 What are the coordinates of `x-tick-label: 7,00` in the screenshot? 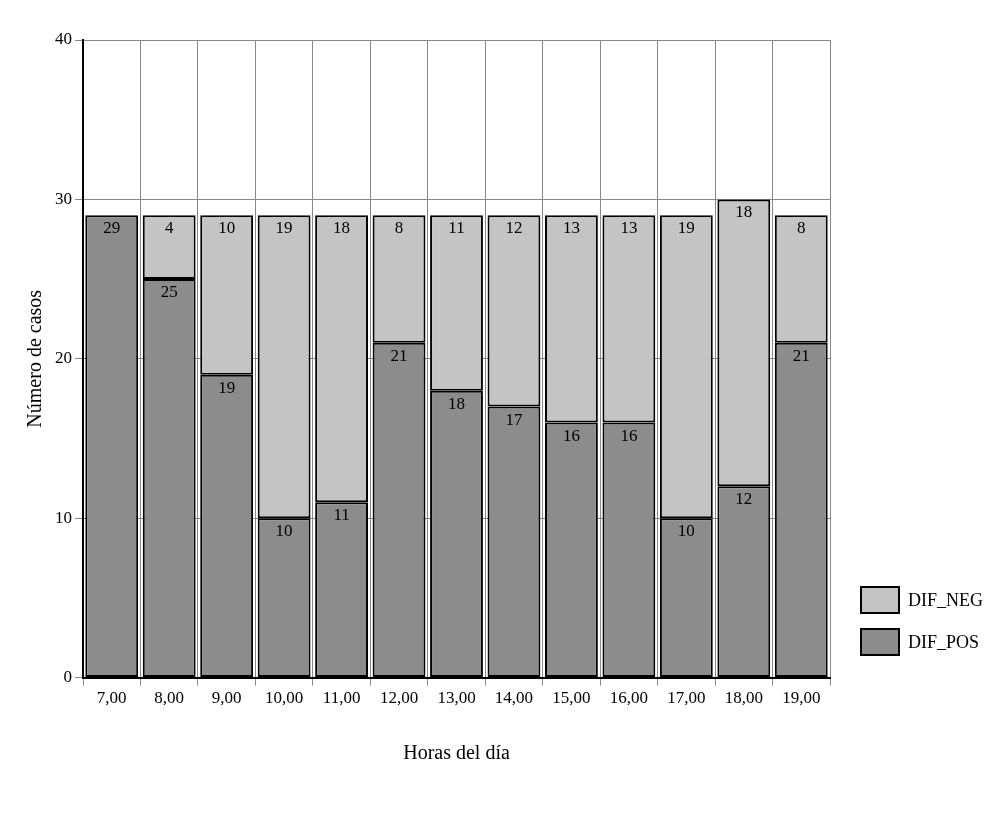 It's located at (111, 698).